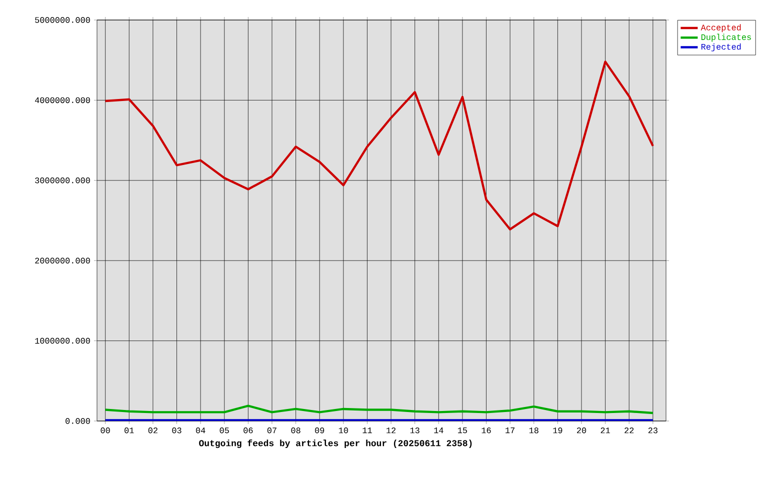  Describe the element at coordinates (153, 431) in the screenshot. I see `x-tick-label: 02` at that location.